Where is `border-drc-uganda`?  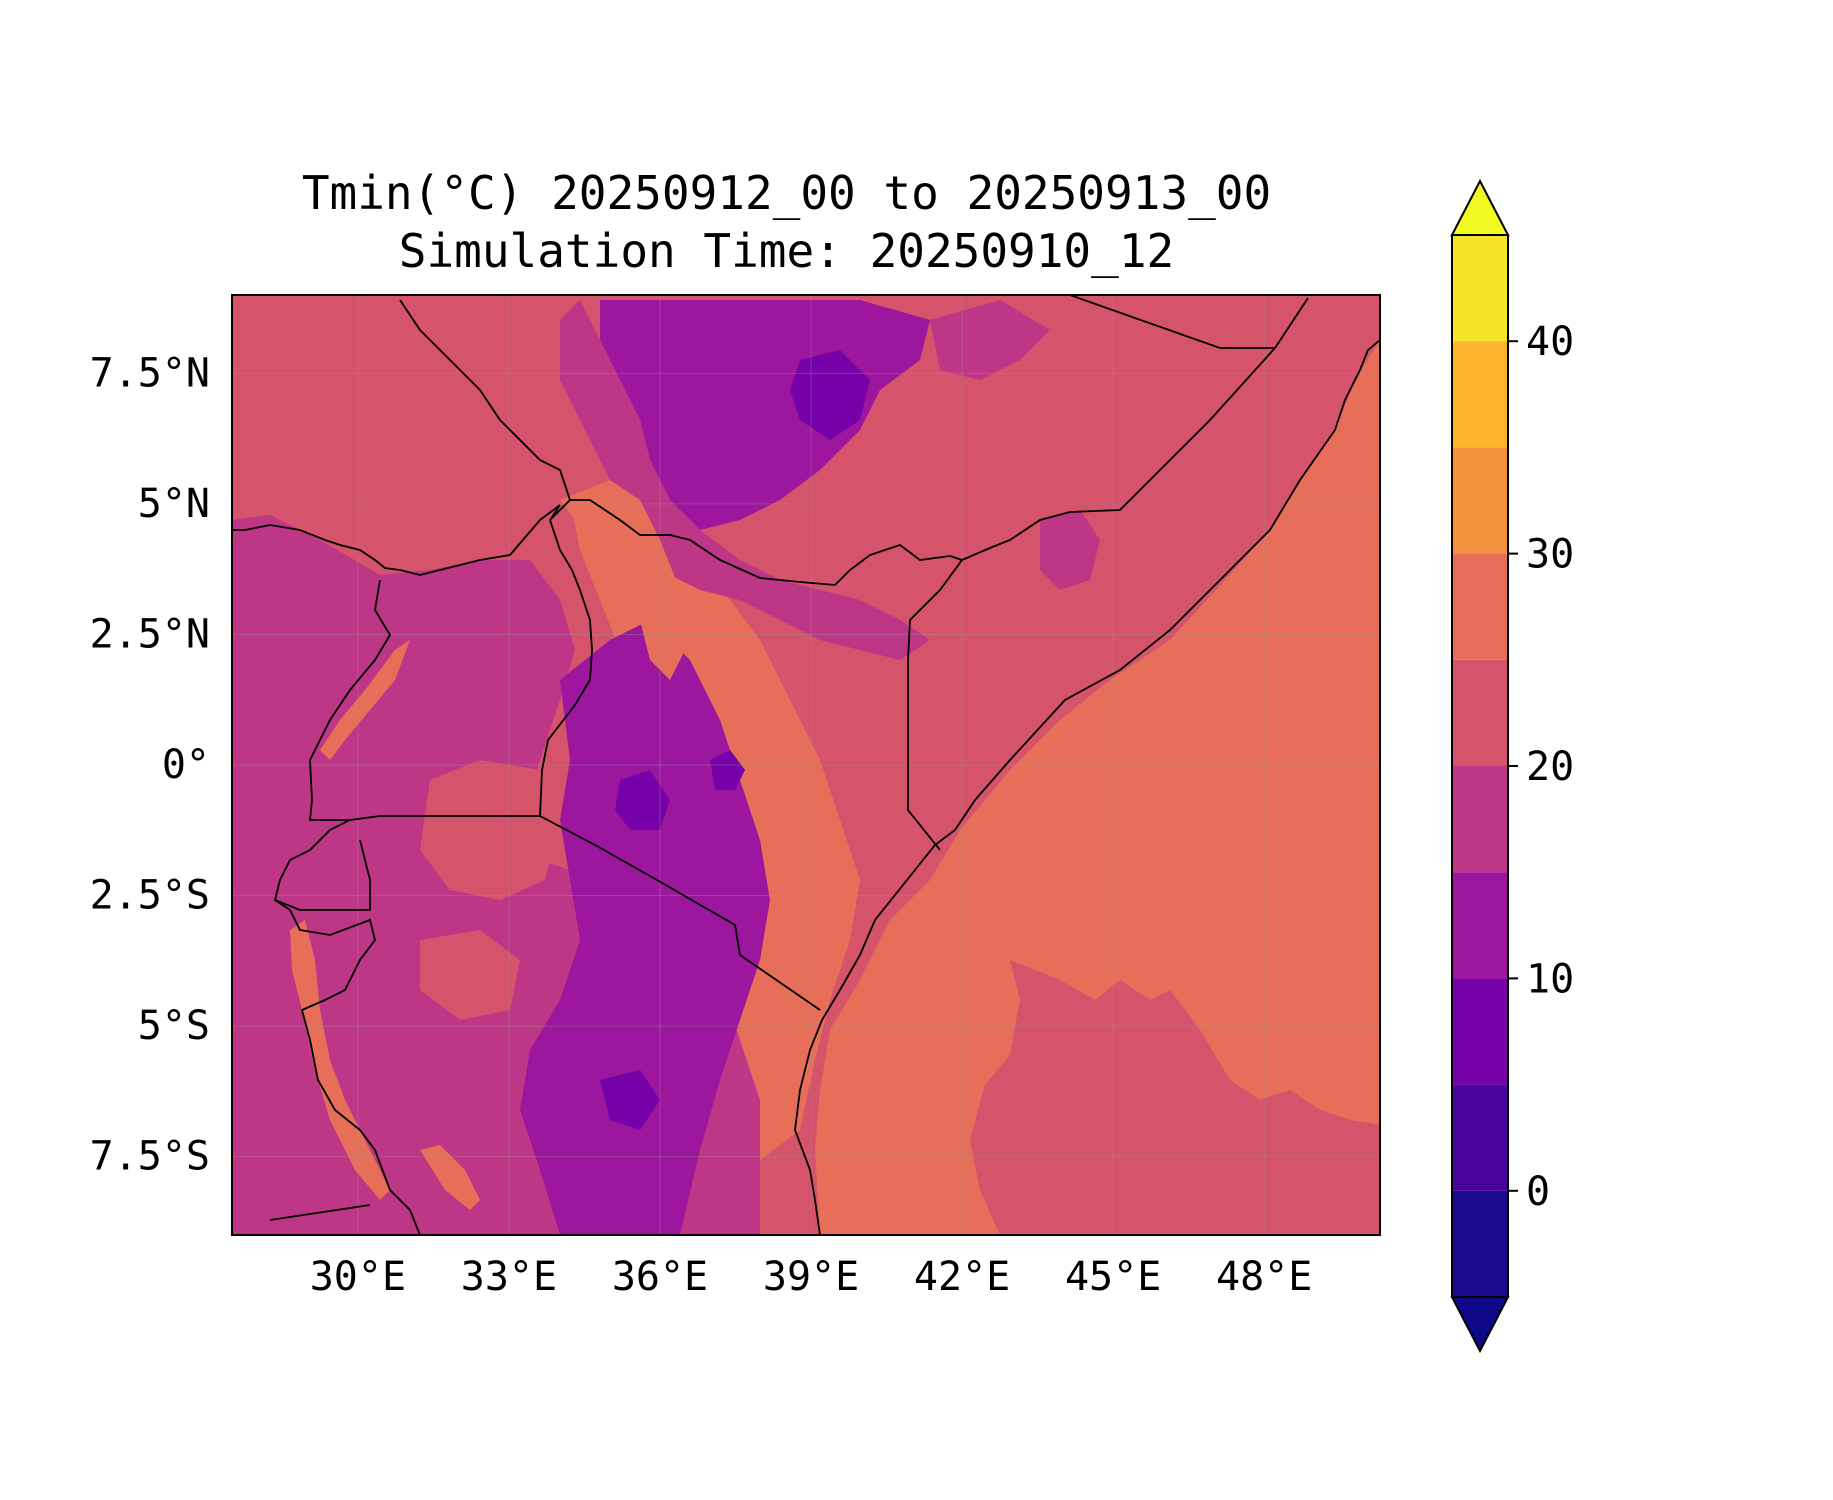 border-drc-uganda is located at coordinates (350, 700).